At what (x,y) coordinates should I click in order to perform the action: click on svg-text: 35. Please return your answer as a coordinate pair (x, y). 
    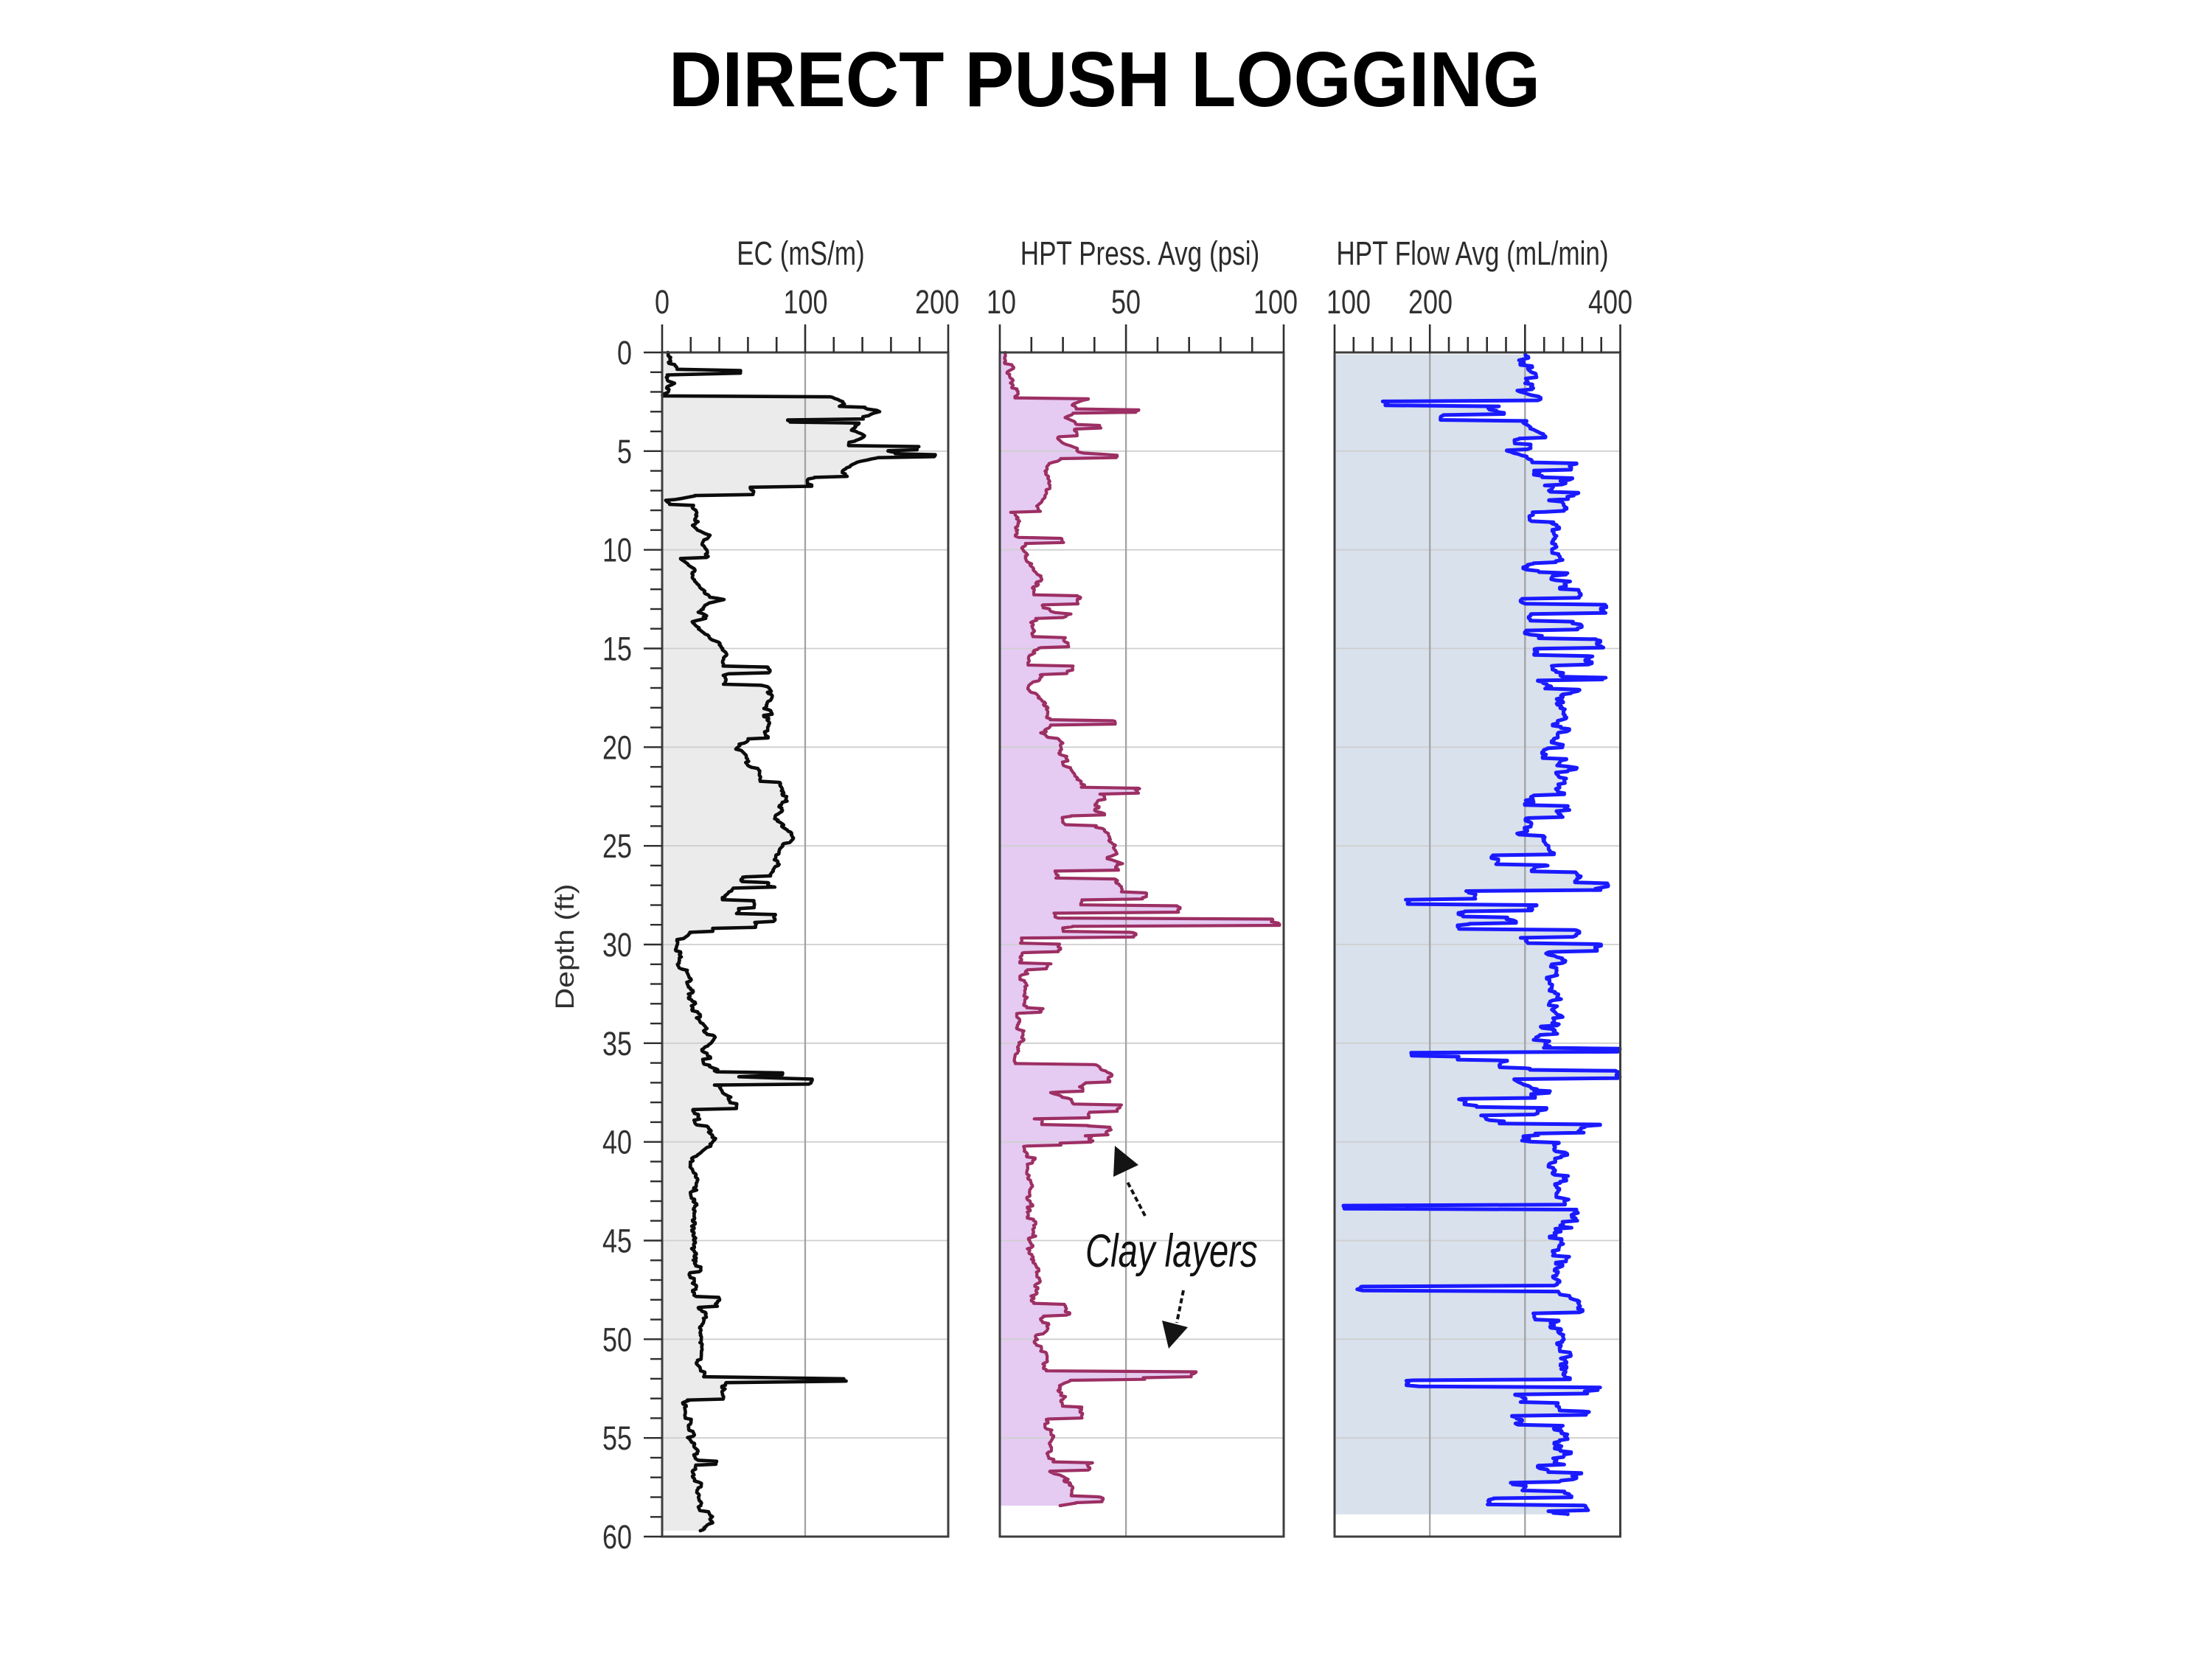
    Looking at the image, I should click on (617, 1043).